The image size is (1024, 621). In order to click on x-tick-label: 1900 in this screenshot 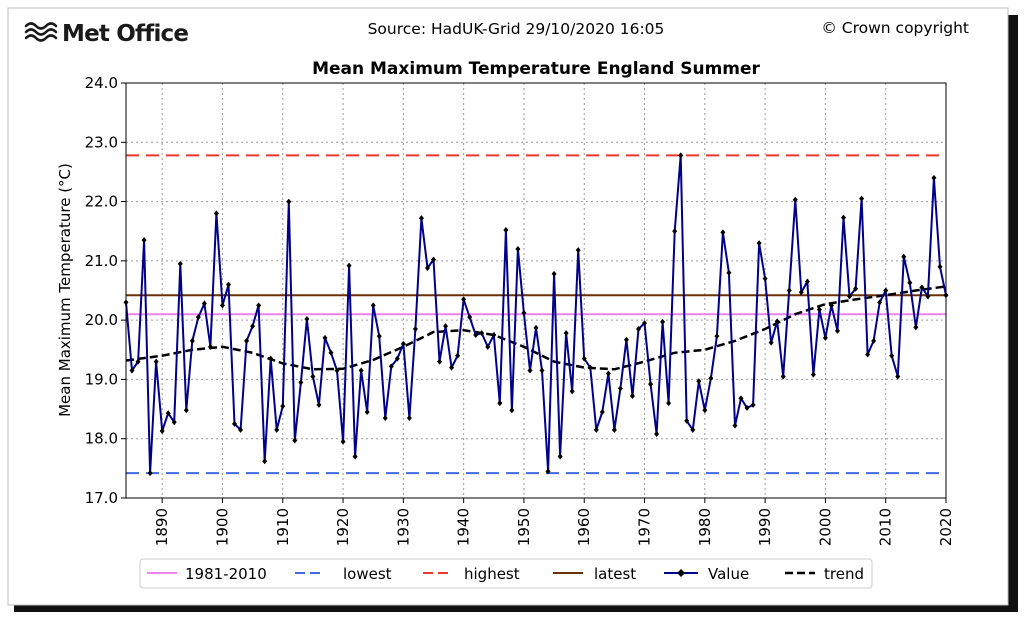, I will do `click(222, 527)`.